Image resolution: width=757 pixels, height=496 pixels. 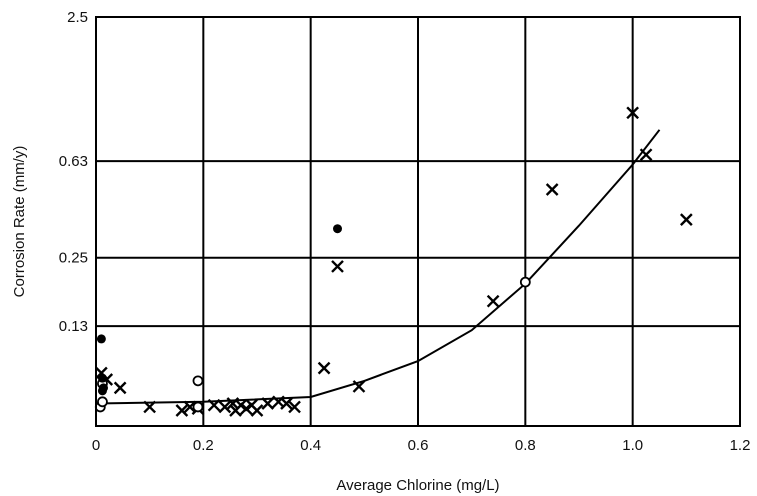 I want to click on x-tick-label: 0.8, so click(x=525, y=445).